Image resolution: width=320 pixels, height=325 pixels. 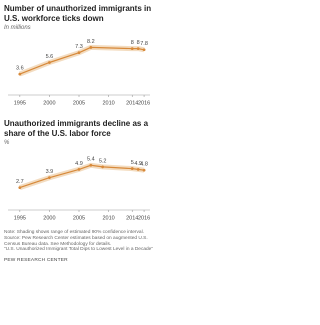 What do you see at coordinates (36, 261) in the screenshot?
I see `org: PEW RESEARCH CENTER` at bounding box center [36, 261].